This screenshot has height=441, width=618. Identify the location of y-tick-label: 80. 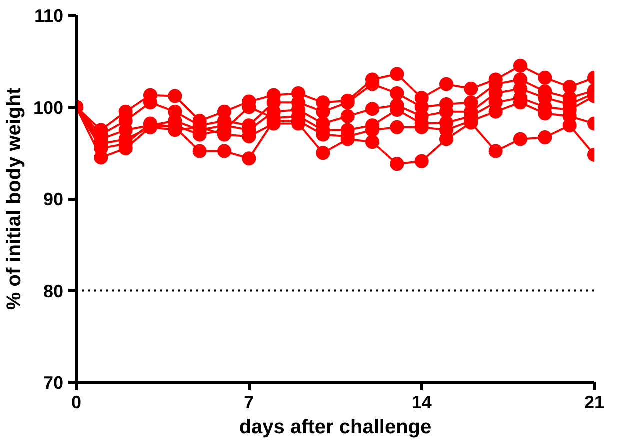
(53, 291).